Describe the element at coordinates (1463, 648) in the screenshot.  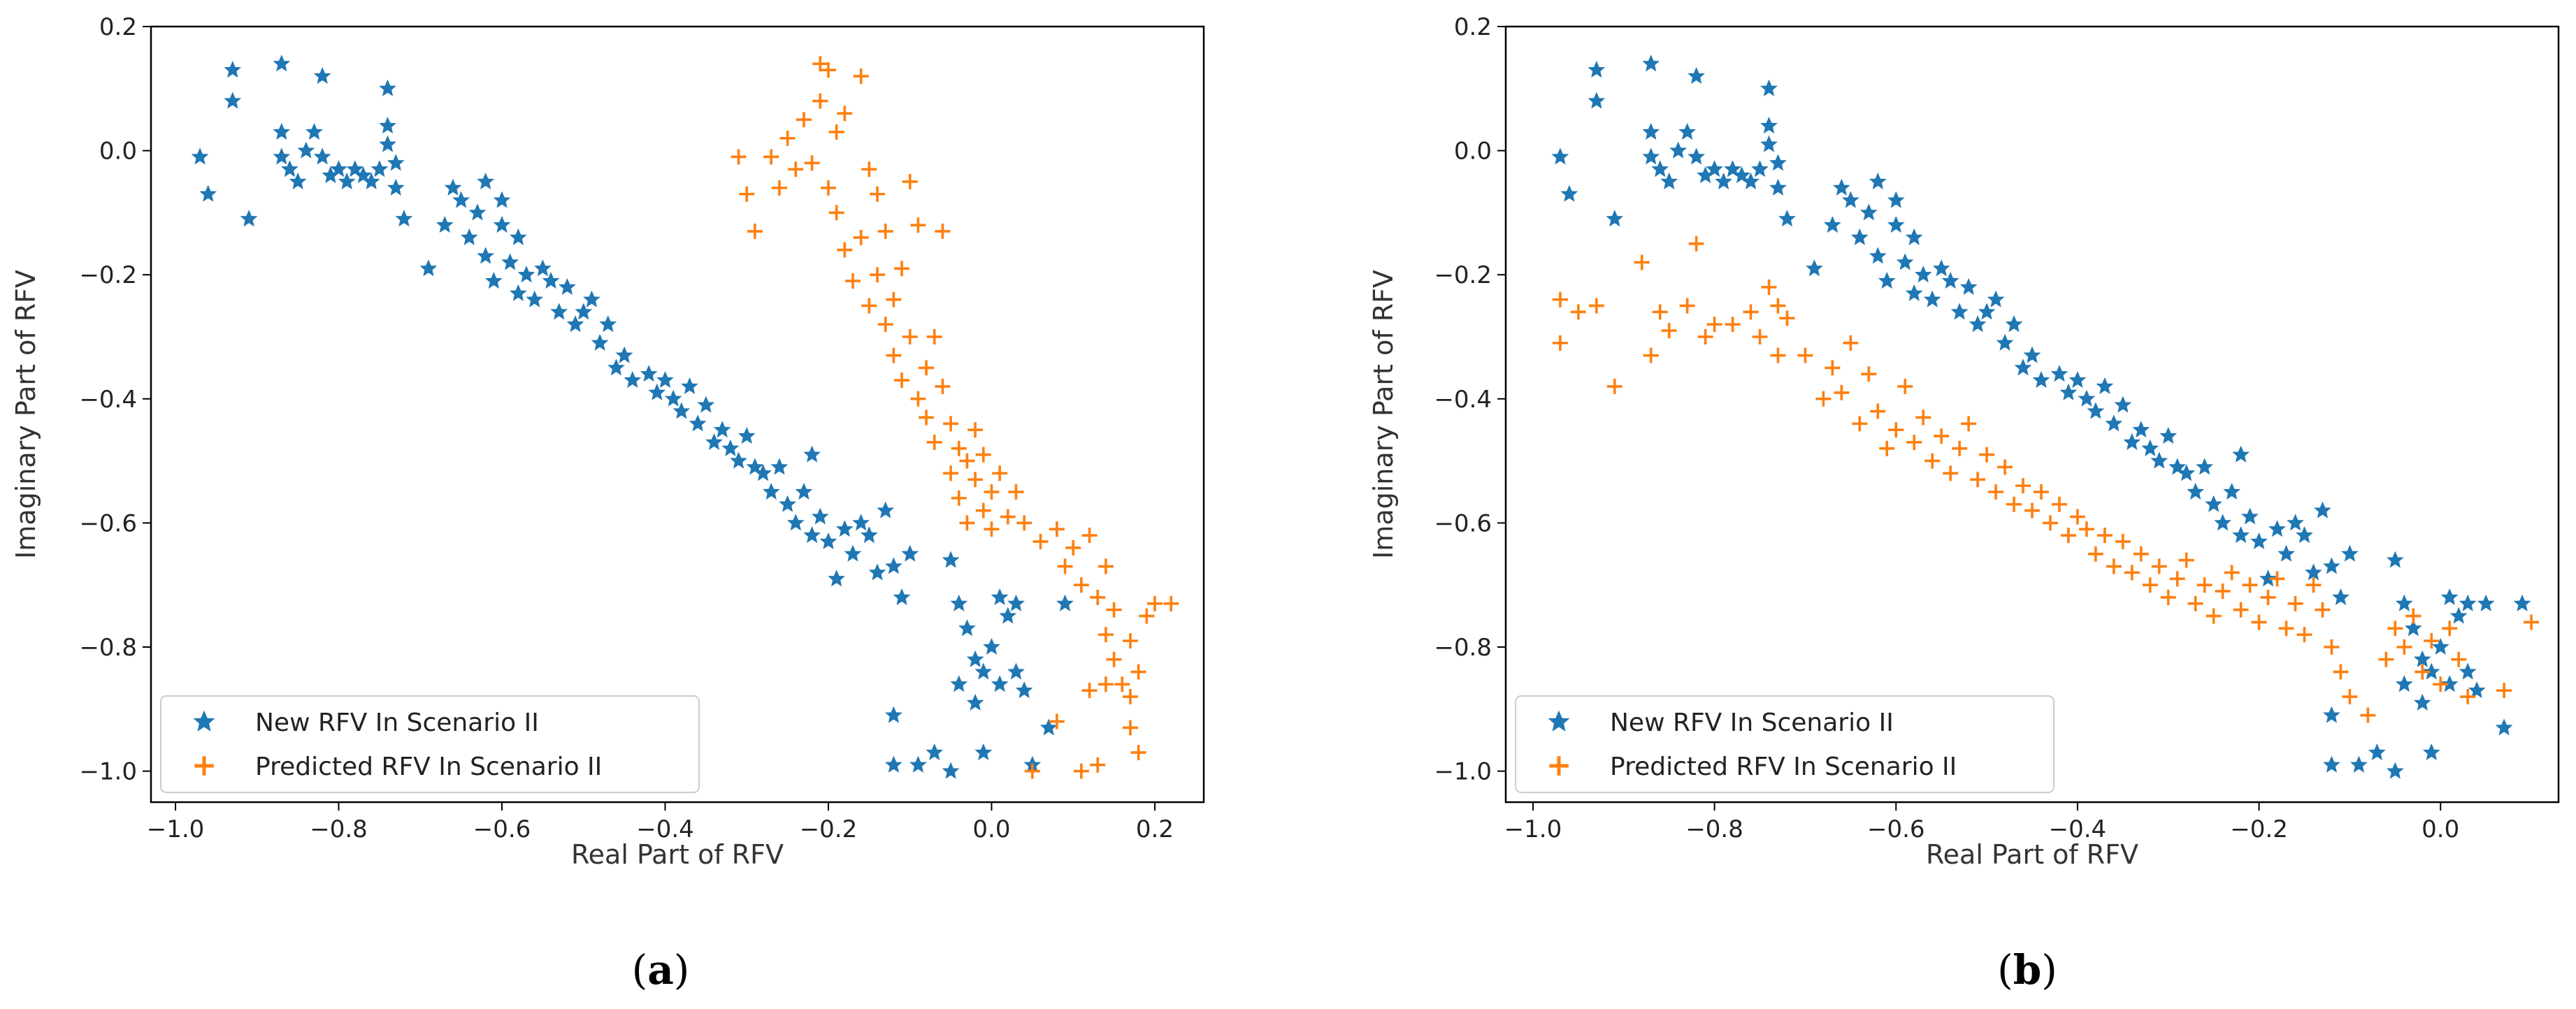
I see `y-tick-label-b-5: −0.8` at that location.